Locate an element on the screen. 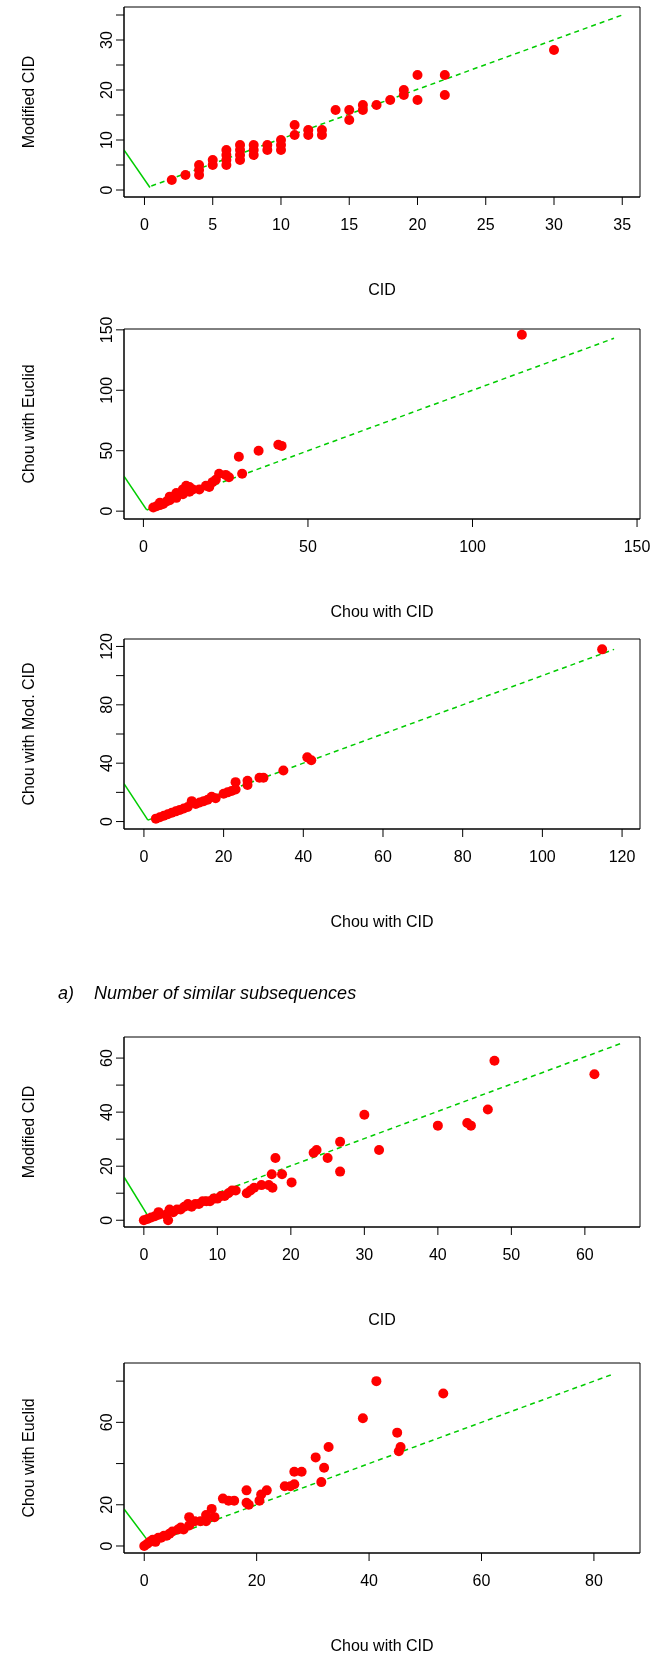  y-tick-label: 150 is located at coordinates (106, 330).